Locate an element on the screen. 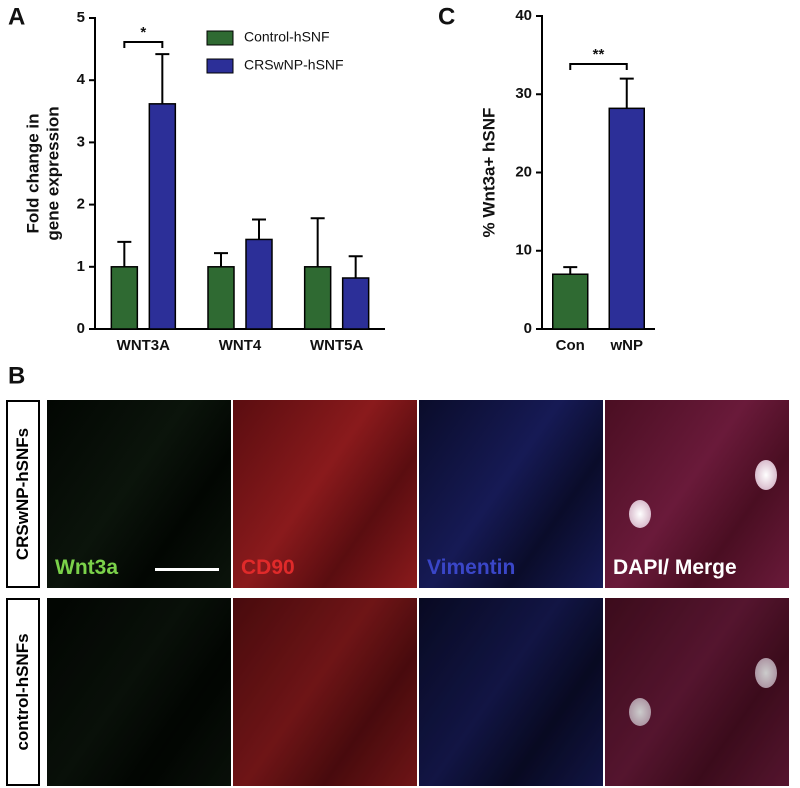 Image resolution: width=800 pixels, height=788 pixels. y-tick-label: 30 is located at coordinates (523, 93).